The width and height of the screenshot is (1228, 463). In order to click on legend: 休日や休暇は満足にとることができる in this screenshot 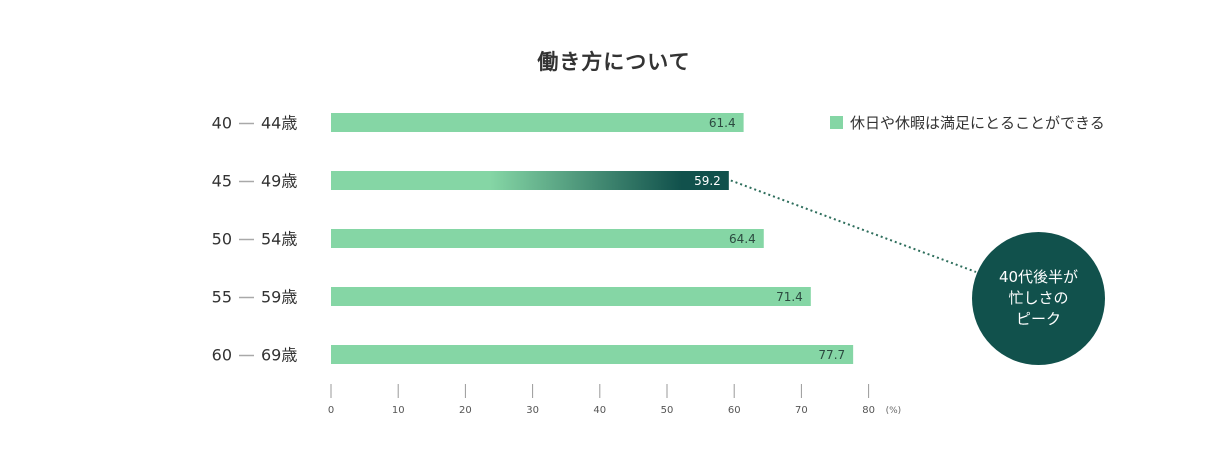, I will do `click(967, 122)`.